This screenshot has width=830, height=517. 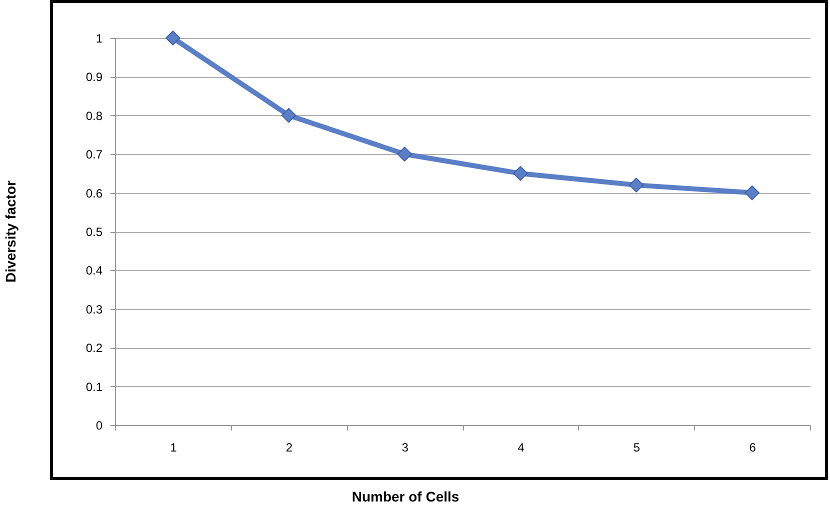 I want to click on x-tick-label: 5, so click(x=636, y=447).